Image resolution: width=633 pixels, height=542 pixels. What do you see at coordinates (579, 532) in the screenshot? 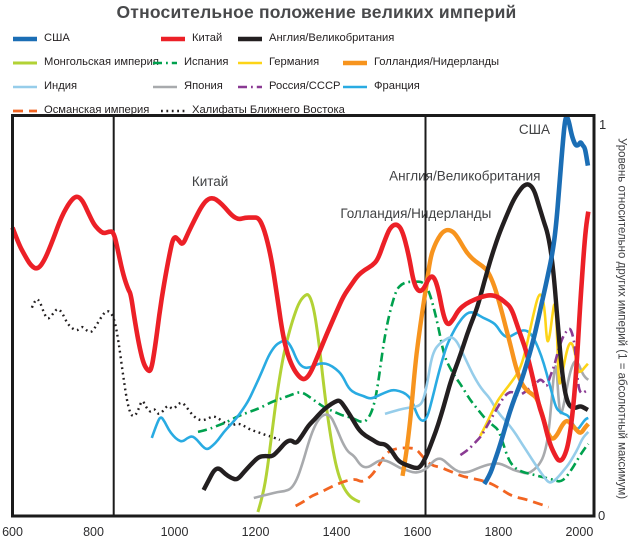
I see `x-axis-tick-label: 2000` at bounding box center [579, 532].